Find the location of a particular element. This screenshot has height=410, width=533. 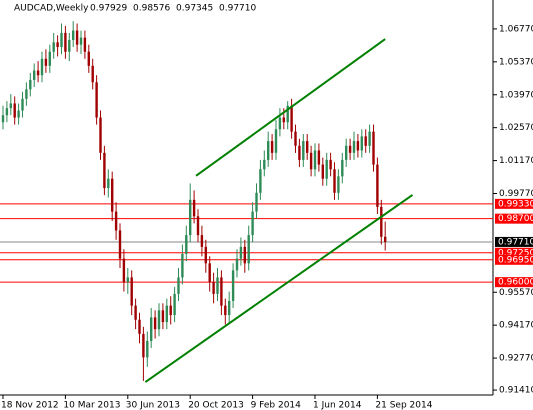

level-label: 0.97250 is located at coordinates (515, 253).